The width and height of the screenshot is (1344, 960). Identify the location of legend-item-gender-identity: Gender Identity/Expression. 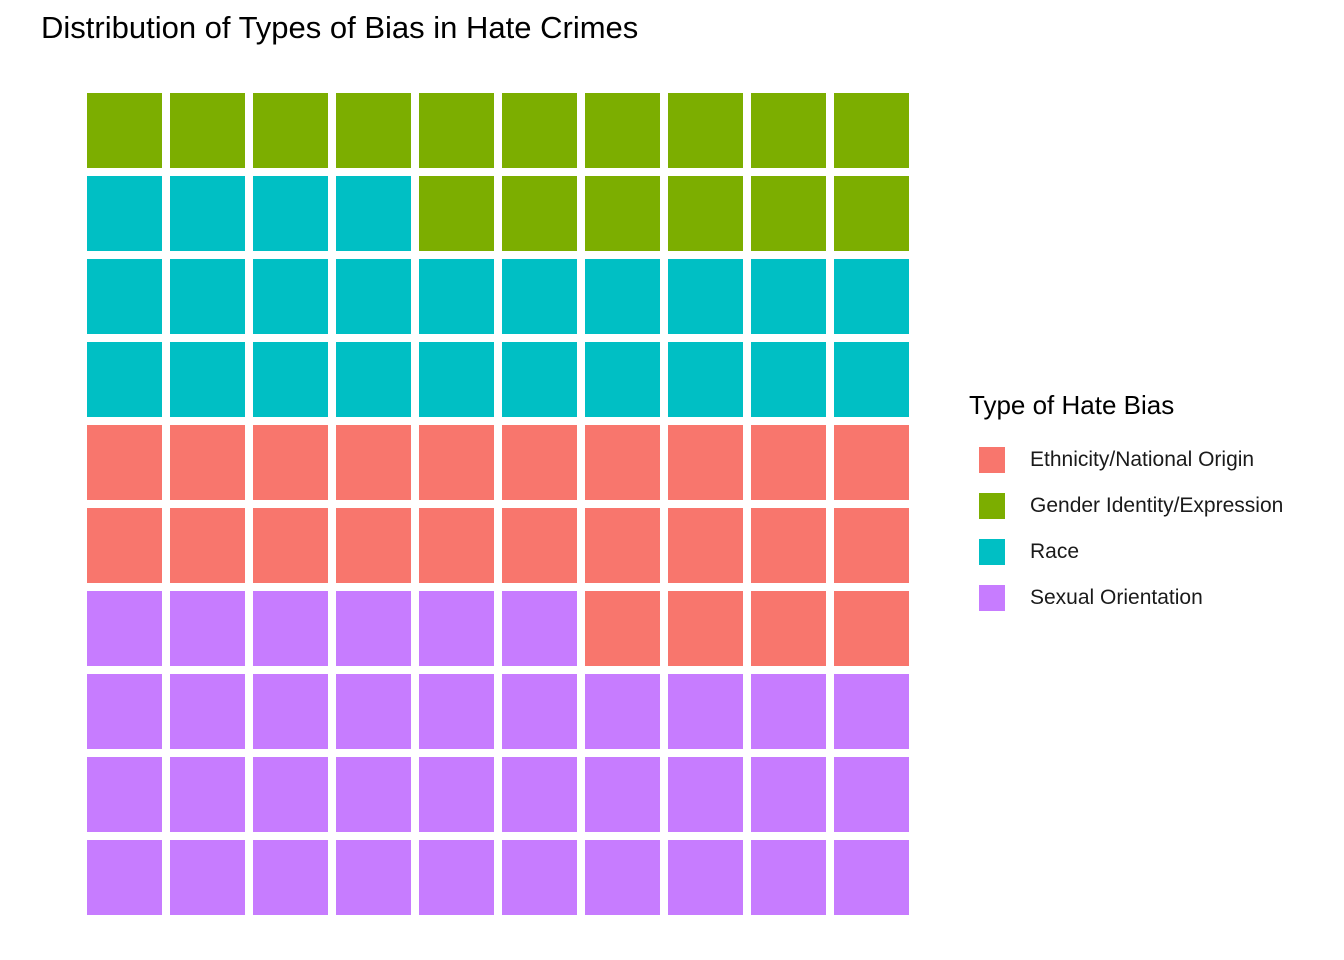
(1131, 506).